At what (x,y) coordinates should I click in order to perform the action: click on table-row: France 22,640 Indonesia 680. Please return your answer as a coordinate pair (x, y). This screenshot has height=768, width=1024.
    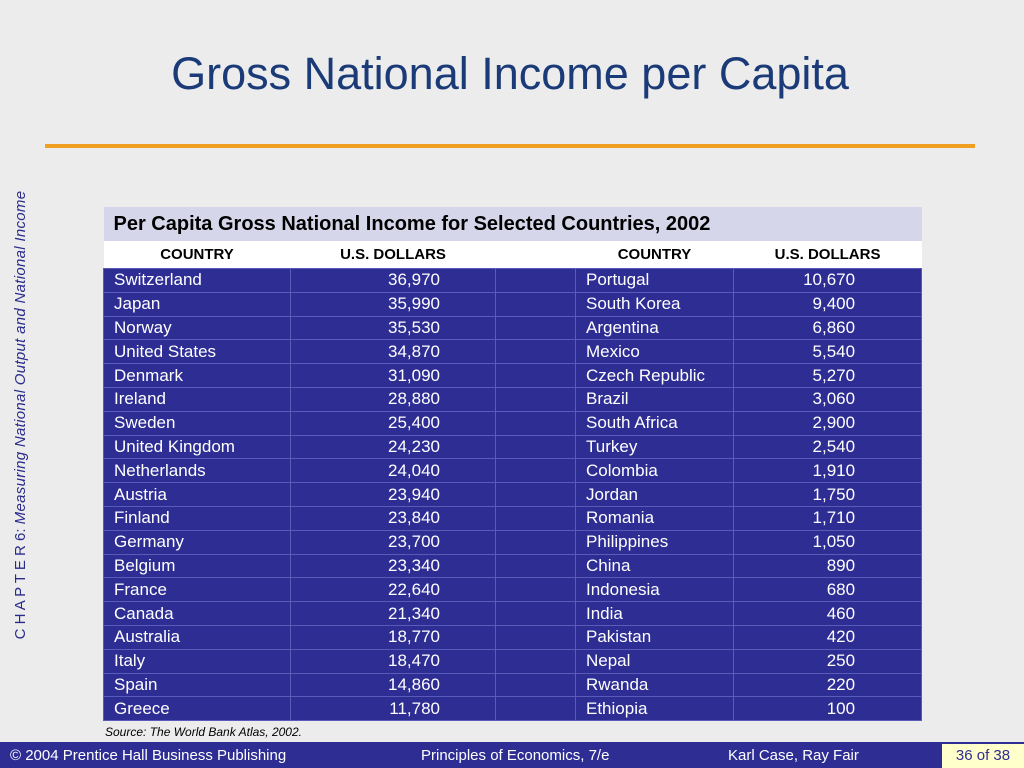
    Looking at the image, I should click on (513, 590).